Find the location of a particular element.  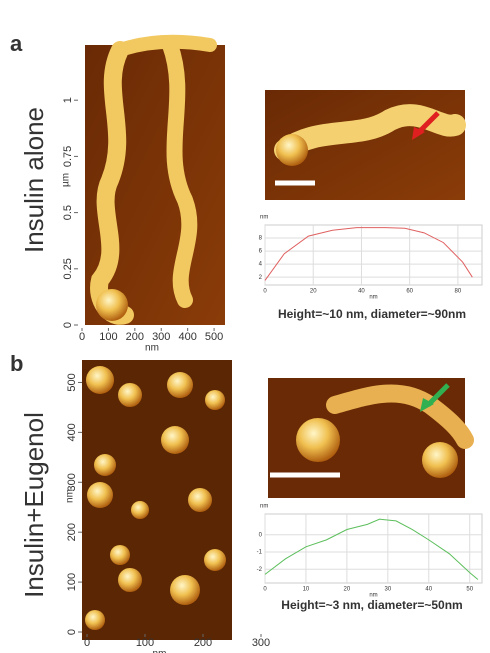

x-tick-label: 30 is located at coordinates (387, 590).